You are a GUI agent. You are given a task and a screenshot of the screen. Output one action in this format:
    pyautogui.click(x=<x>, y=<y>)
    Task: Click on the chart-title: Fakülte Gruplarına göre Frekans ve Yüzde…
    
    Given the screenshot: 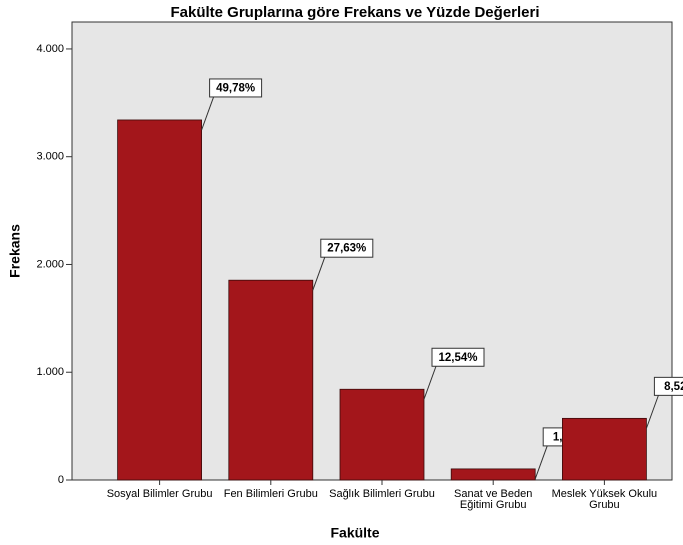 What is the action you would take?
    pyautogui.click(x=354, y=12)
    